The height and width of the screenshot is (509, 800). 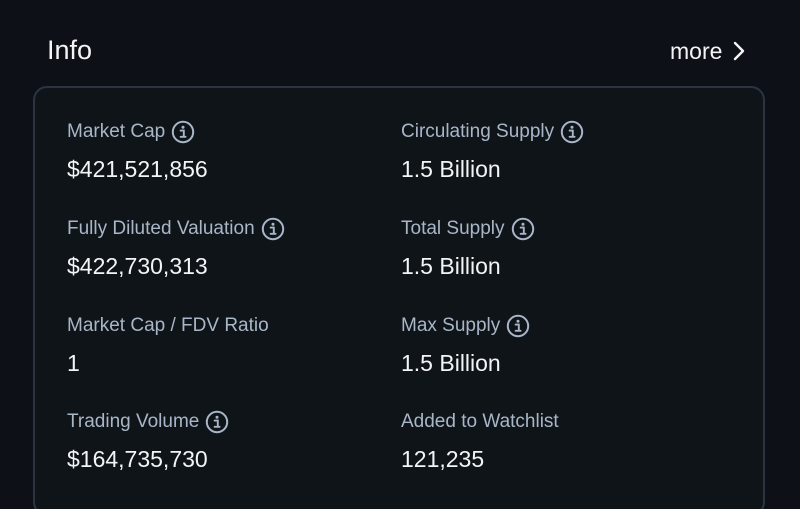 What do you see at coordinates (451, 325) in the screenshot?
I see `stat-label: Max Supply` at bounding box center [451, 325].